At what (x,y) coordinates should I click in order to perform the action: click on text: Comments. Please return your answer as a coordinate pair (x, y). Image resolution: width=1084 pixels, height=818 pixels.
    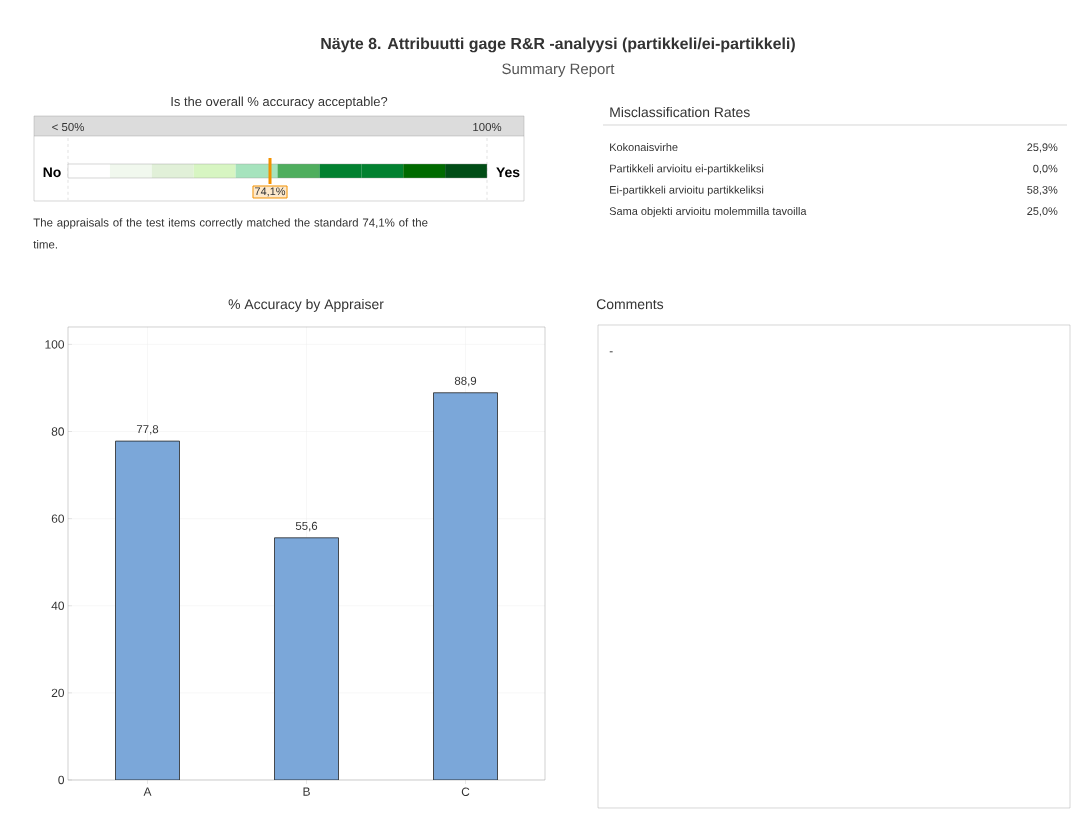
    Looking at the image, I should click on (630, 304).